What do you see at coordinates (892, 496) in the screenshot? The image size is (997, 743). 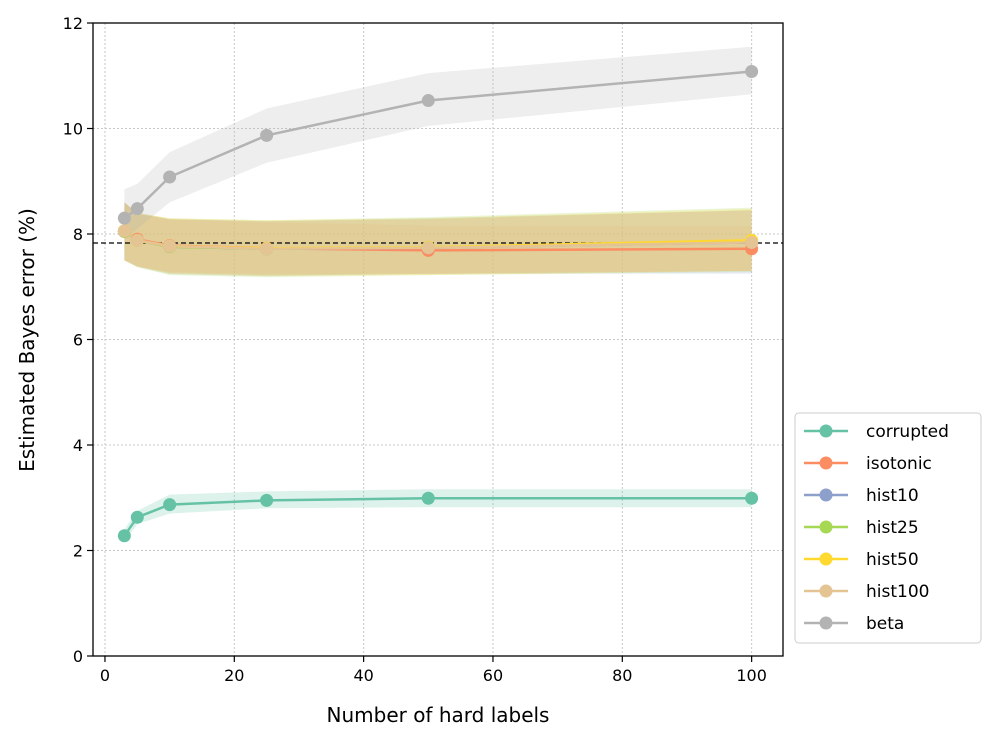 I see `legend-label-hist10: hist10` at bounding box center [892, 496].